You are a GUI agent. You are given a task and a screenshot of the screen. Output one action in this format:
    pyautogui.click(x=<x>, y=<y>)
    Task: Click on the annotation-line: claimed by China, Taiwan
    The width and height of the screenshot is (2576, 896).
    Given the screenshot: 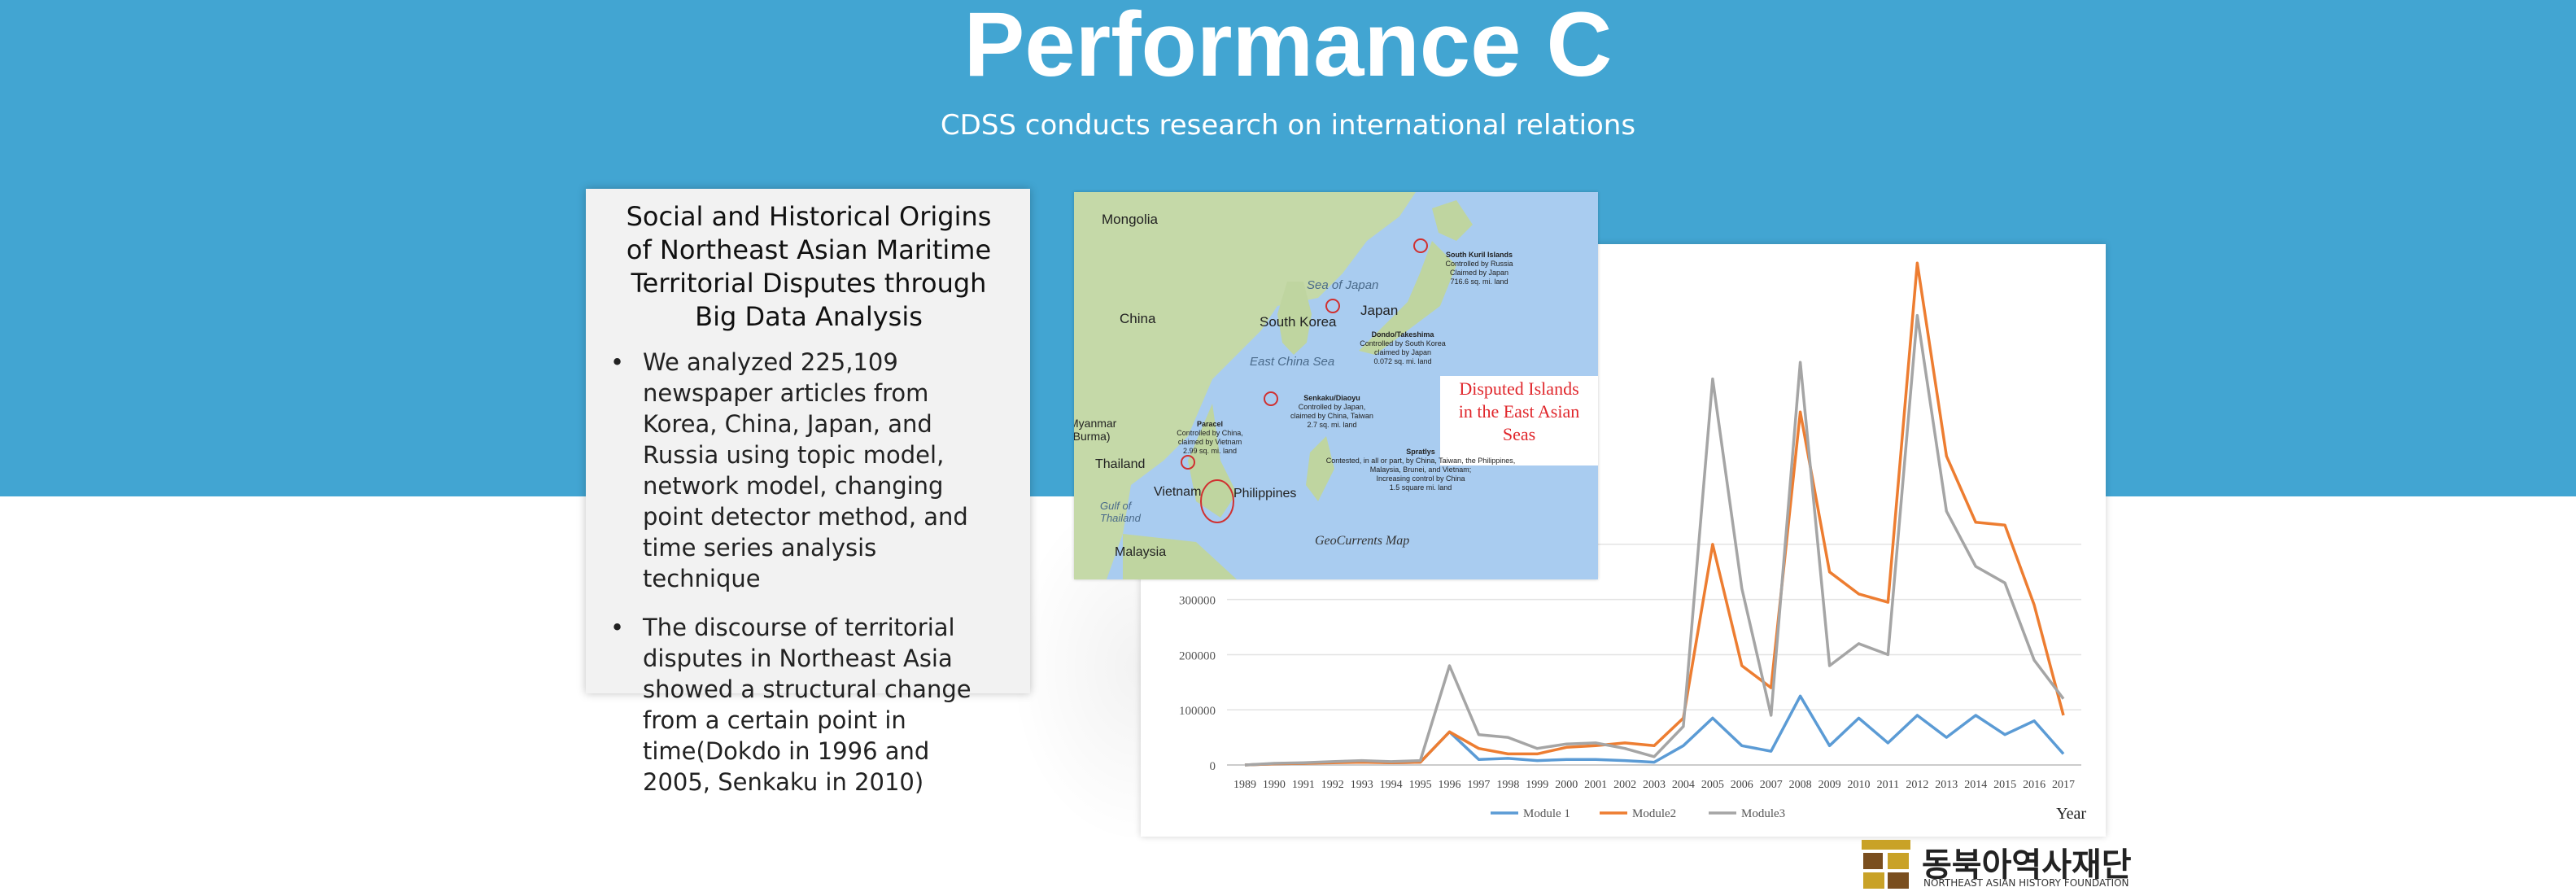 What is the action you would take?
    pyautogui.click(x=1331, y=416)
    